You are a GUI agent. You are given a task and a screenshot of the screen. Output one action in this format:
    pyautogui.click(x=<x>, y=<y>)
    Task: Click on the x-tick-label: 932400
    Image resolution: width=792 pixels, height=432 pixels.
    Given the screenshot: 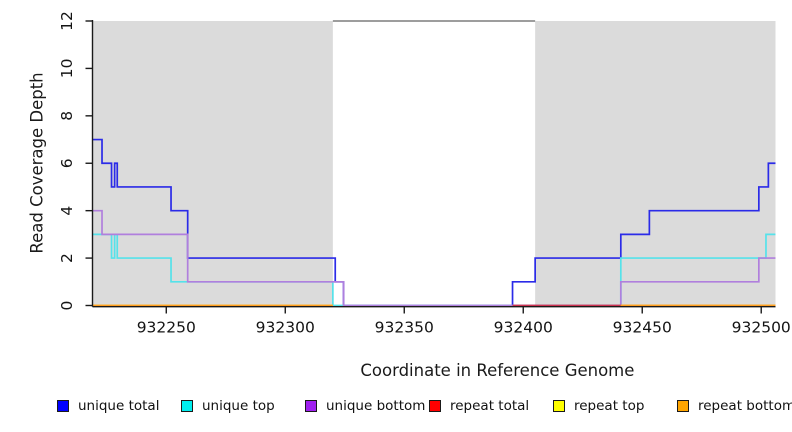 What is the action you would take?
    pyautogui.click(x=523, y=328)
    